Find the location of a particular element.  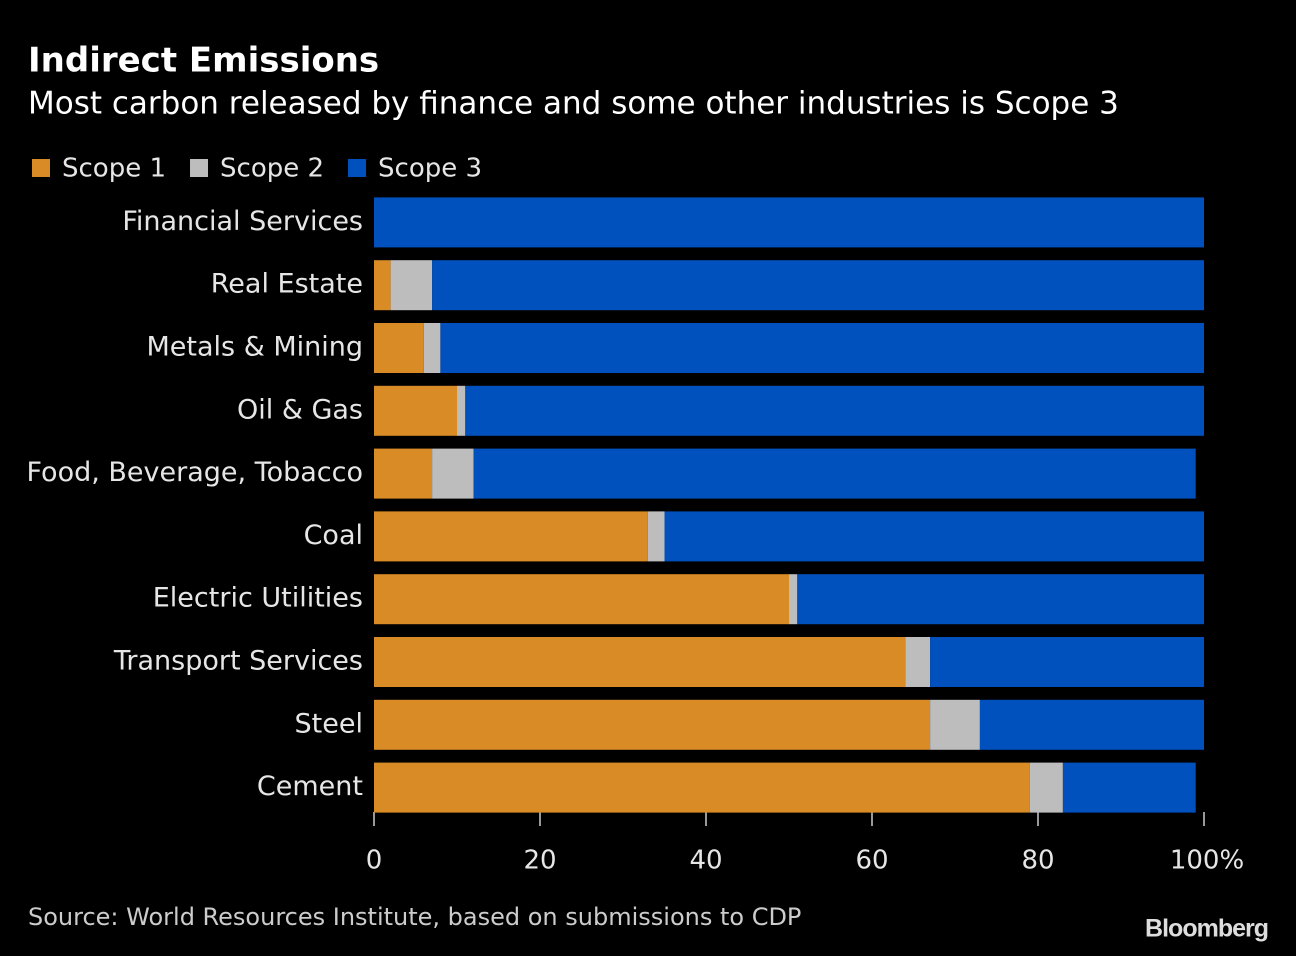

y-tick-label: Transport Services is located at coordinates (238, 661).